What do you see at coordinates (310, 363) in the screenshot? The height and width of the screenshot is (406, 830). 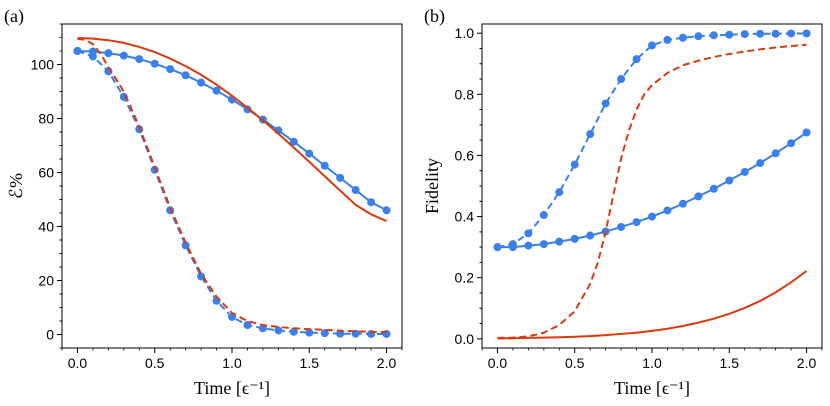 I see `panel-a-xtick-label: 1.5` at bounding box center [310, 363].